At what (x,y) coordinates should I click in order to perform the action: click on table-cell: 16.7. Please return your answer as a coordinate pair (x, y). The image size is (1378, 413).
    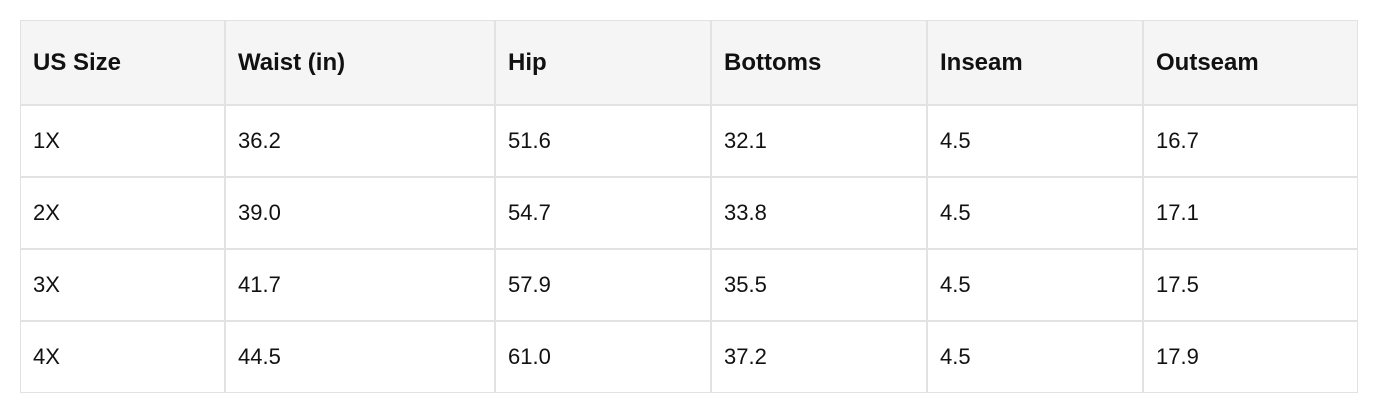
    Looking at the image, I should click on (1250, 141).